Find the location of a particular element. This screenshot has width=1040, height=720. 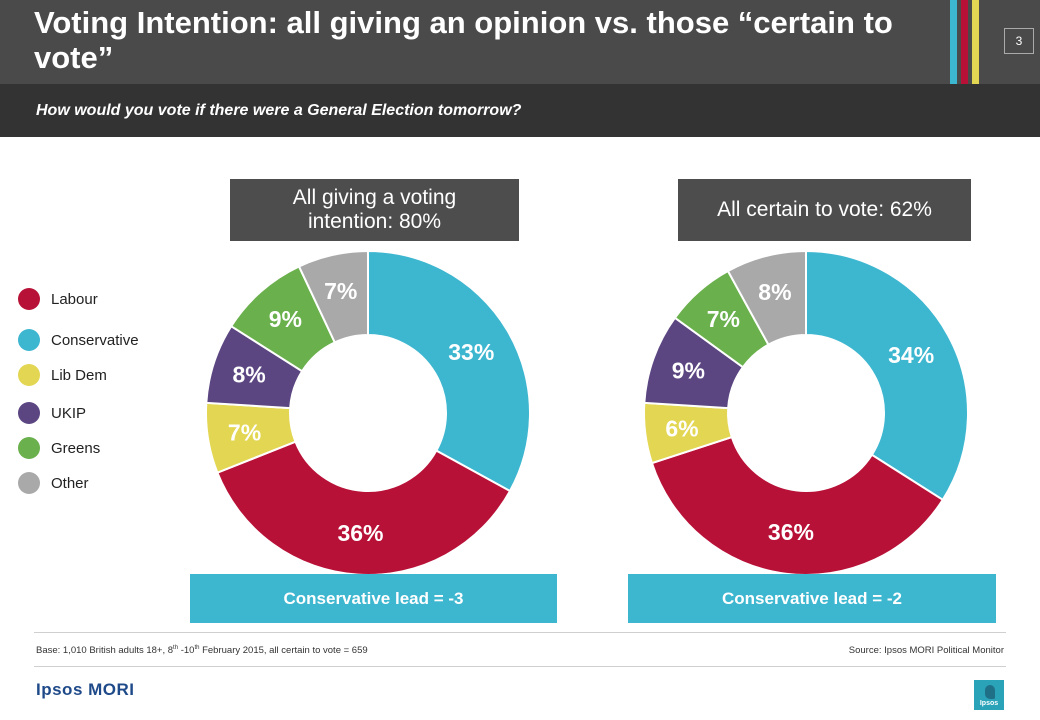

slice-label-other: 7% is located at coordinates (340, 291).